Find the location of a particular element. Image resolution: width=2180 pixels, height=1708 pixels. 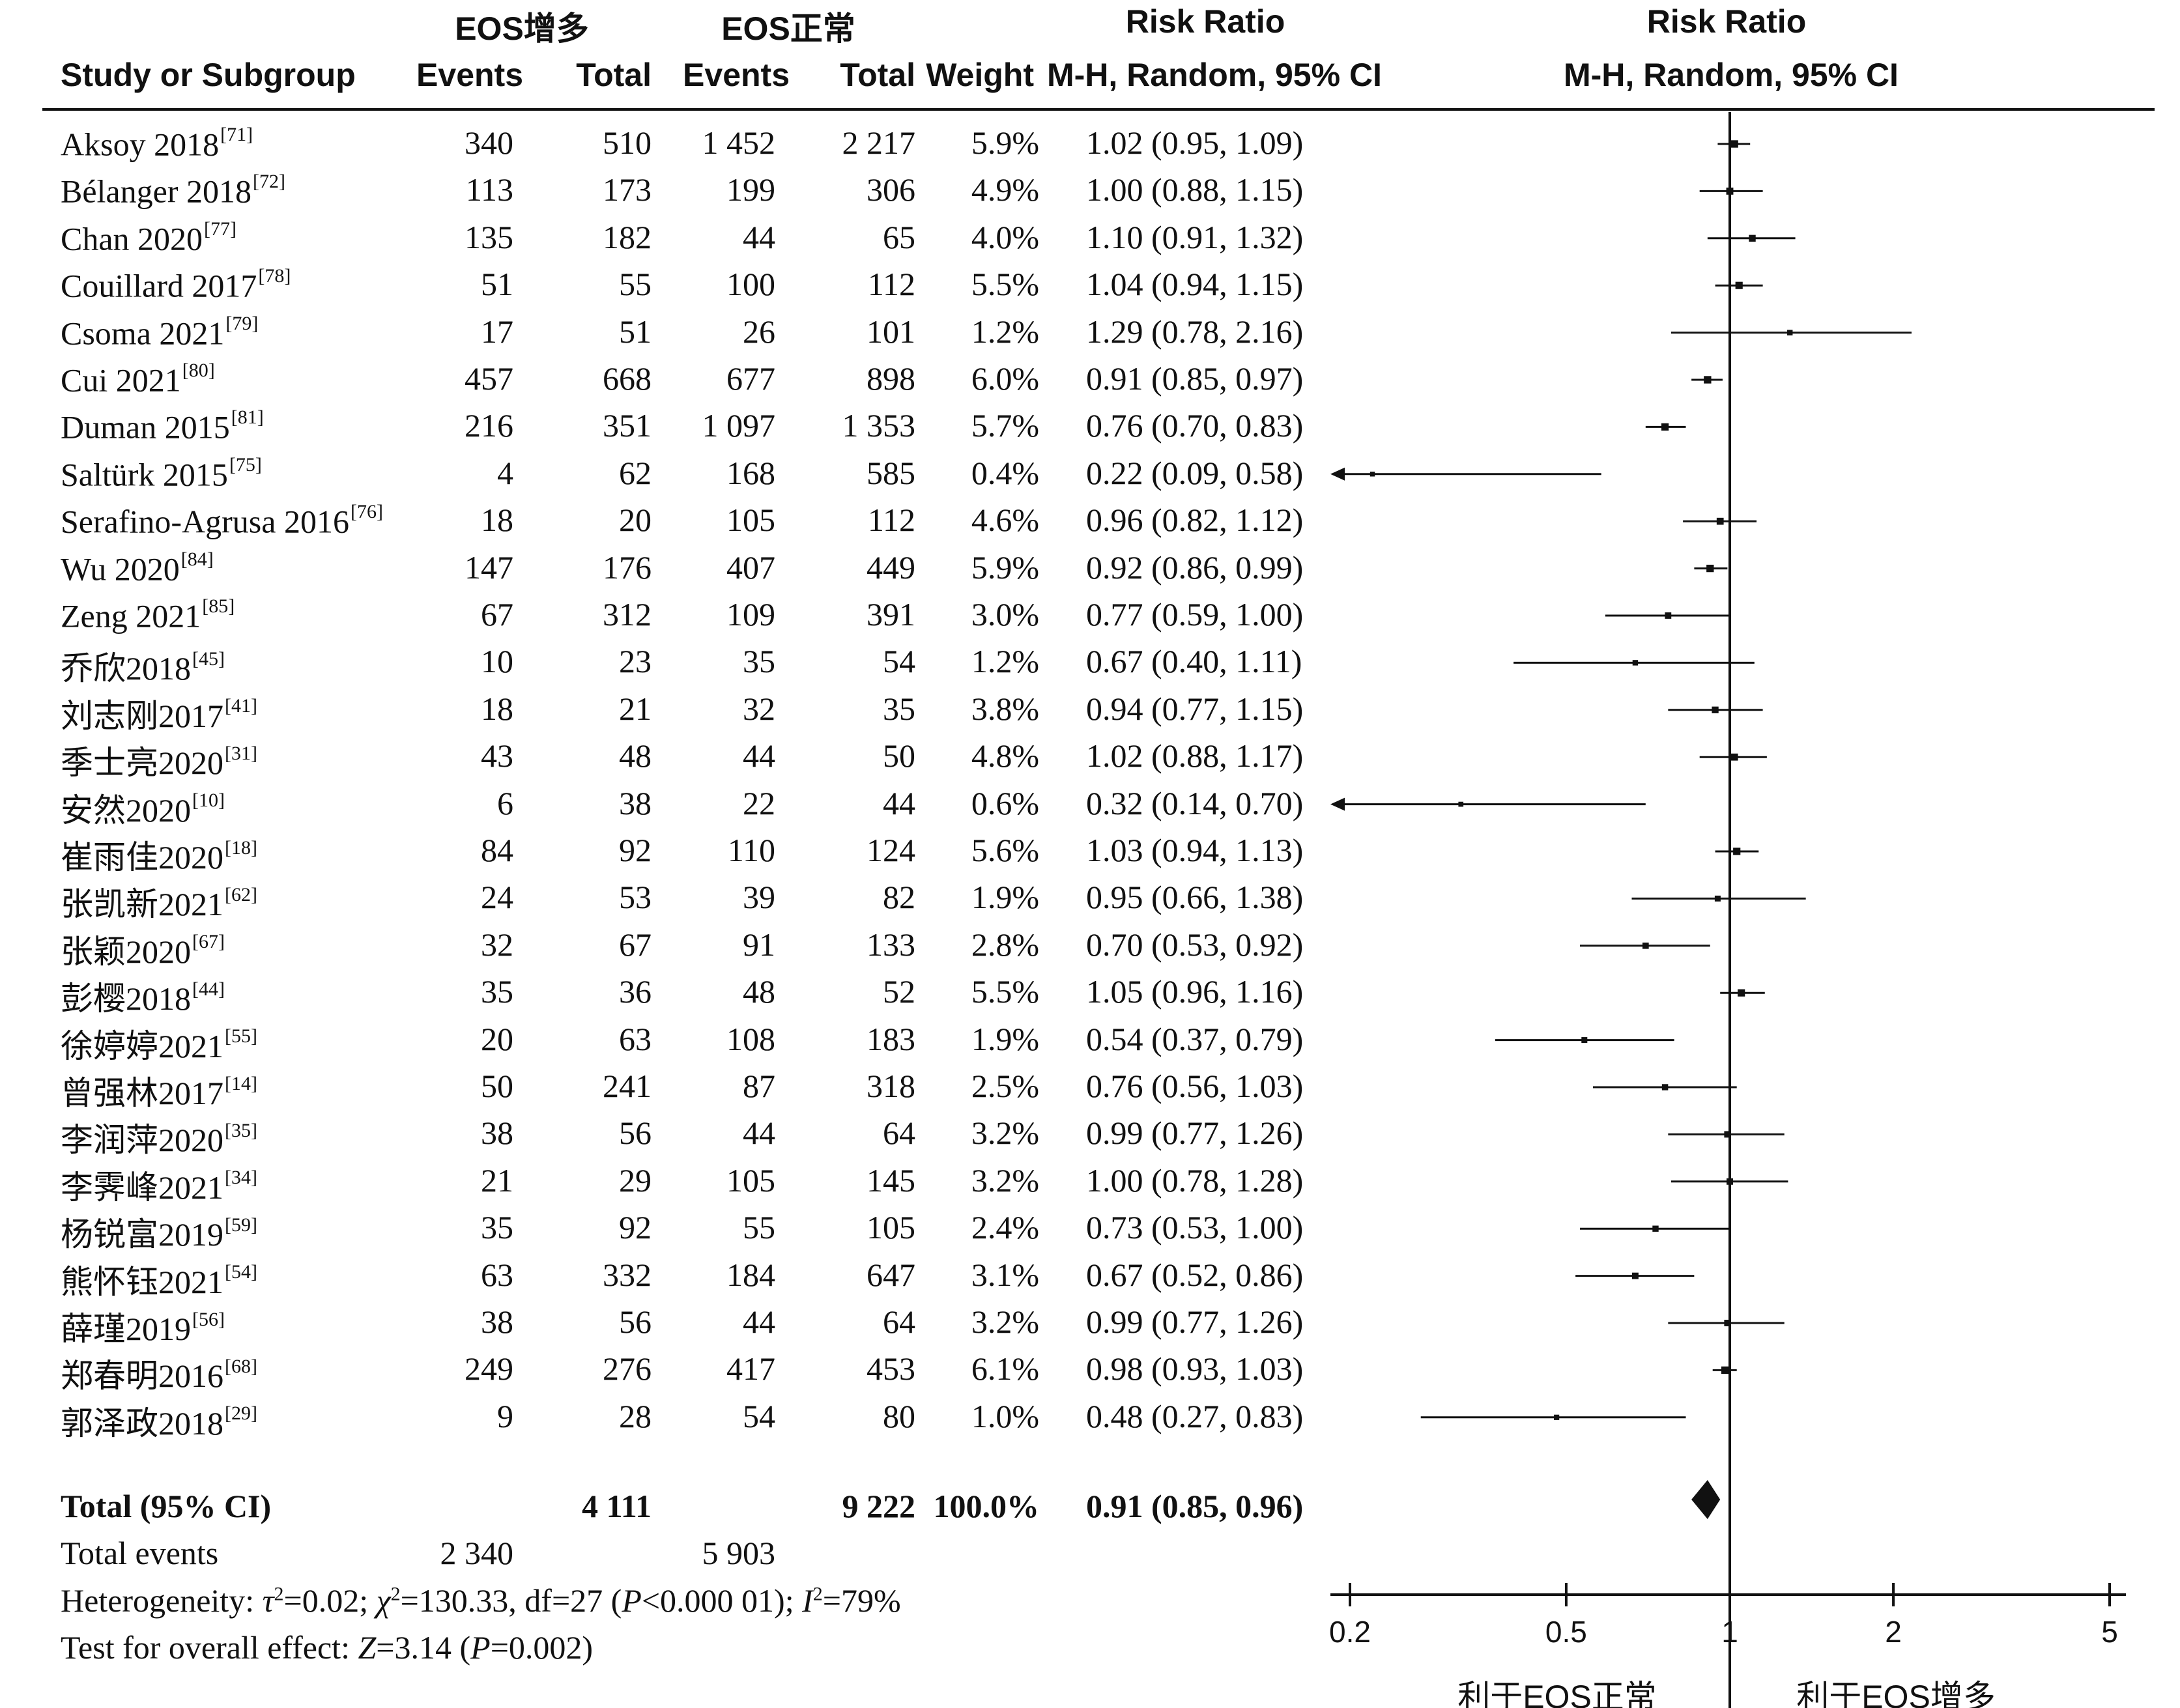

study-weight: 4.9% is located at coordinates (1005, 189).